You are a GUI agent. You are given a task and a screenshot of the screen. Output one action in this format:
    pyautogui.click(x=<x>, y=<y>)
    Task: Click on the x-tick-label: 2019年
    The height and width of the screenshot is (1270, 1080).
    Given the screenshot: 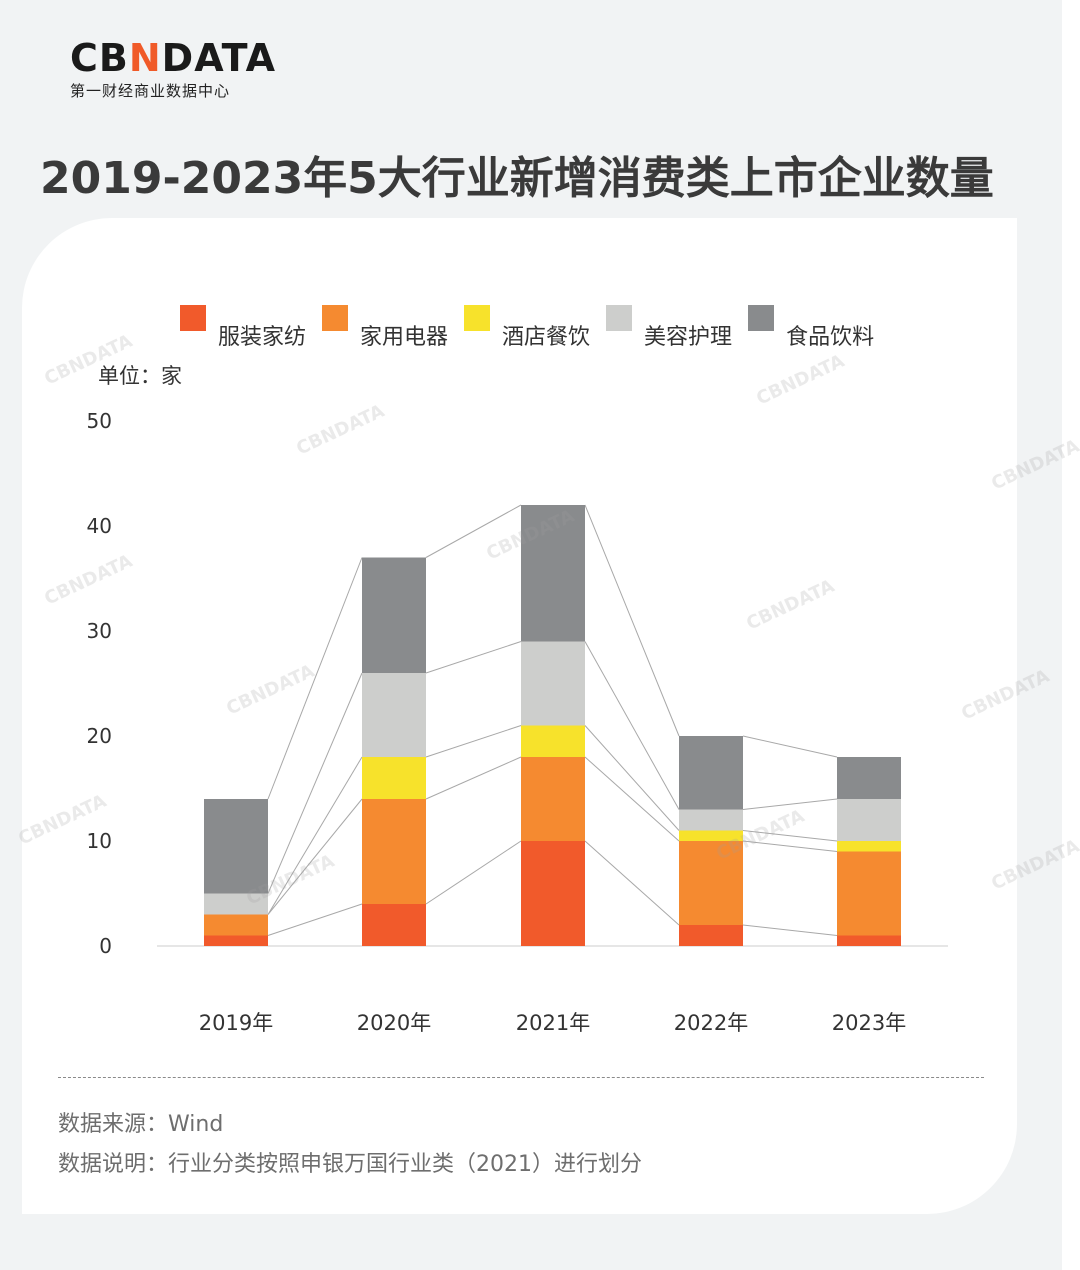 What is the action you would take?
    pyautogui.click(x=236, y=1023)
    